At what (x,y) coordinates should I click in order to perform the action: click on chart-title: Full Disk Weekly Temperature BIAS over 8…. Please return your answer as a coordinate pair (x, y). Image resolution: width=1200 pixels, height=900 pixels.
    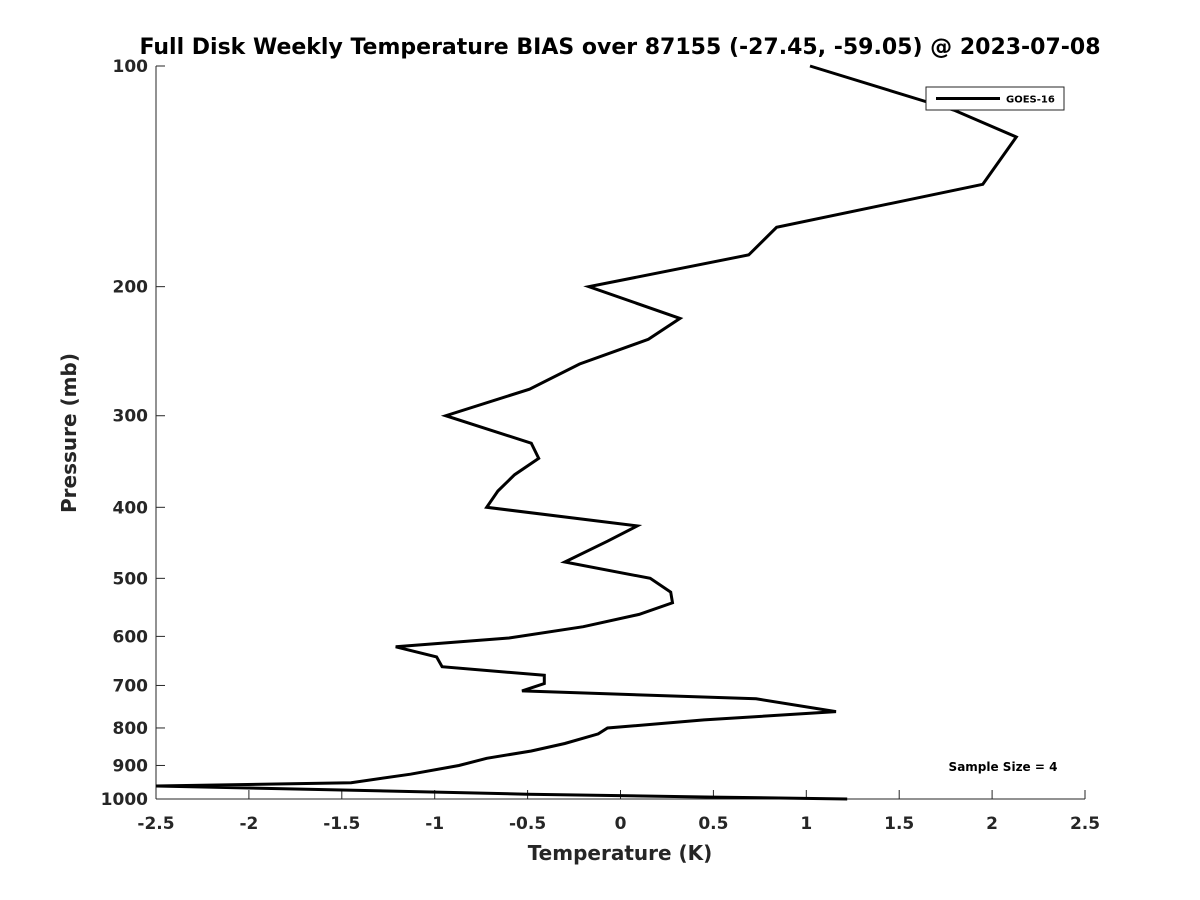
    Looking at the image, I should click on (619, 47).